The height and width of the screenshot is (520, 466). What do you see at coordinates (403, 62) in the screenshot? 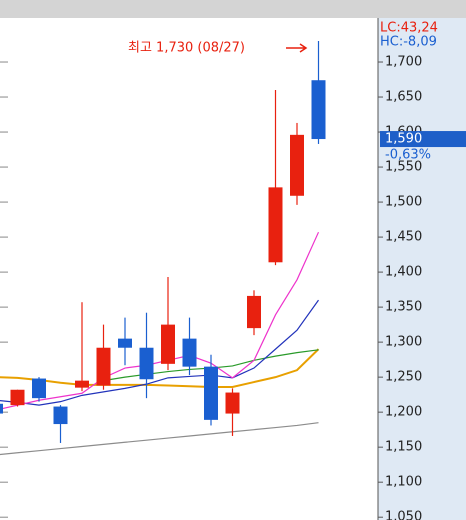
I see `y-tick-label: 1,700` at bounding box center [403, 62].